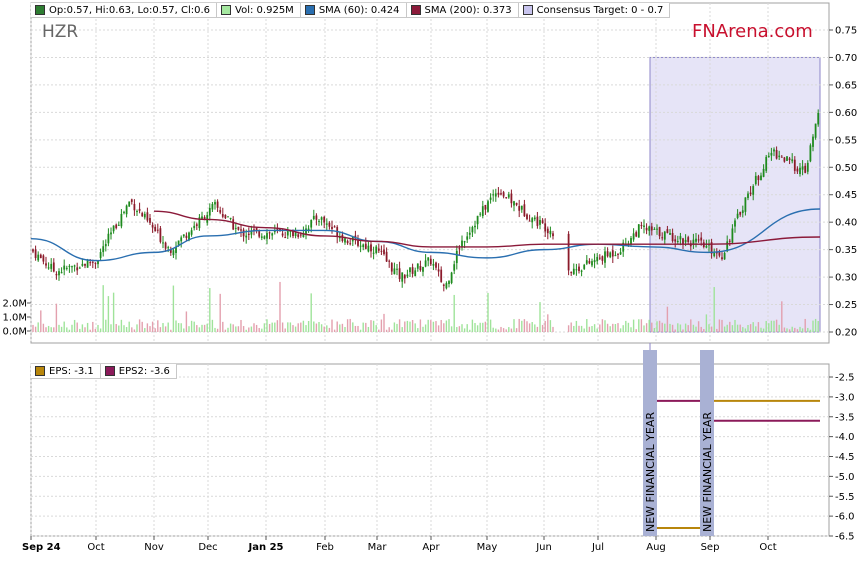 The width and height of the screenshot is (859, 566). I want to click on price-legend-item: SMA (60): 0.424, so click(354, 10).